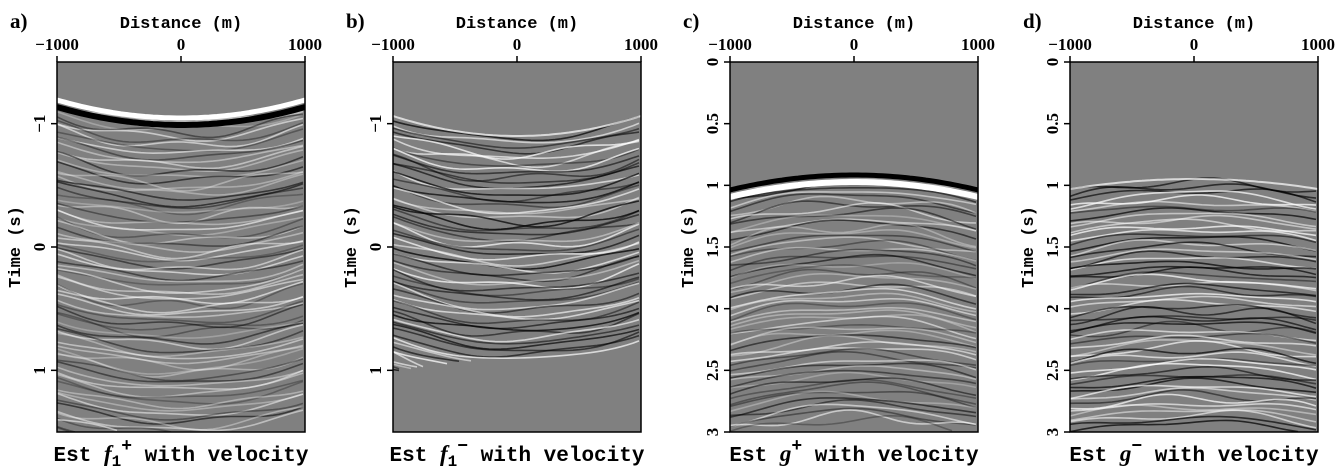  What do you see at coordinates (1052, 308) in the screenshot?
I see `y-tick-label: 2` at bounding box center [1052, 308].